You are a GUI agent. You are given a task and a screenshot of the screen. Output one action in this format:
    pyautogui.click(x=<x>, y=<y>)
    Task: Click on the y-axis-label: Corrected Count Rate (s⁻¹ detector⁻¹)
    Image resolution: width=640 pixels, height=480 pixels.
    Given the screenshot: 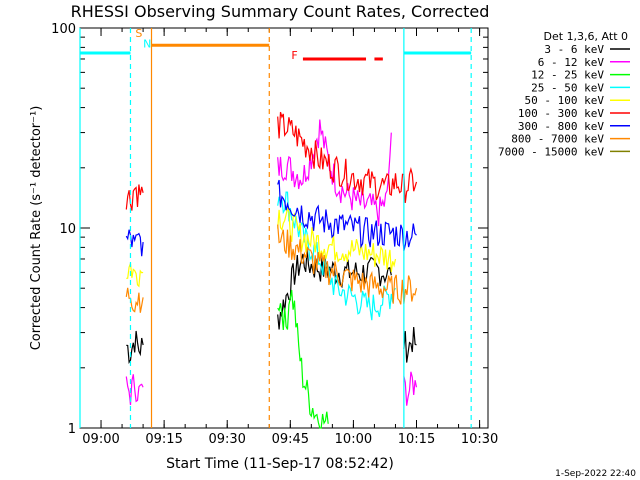 What is the action you would take?
    pyautogui.click(x=36, y=228)
    